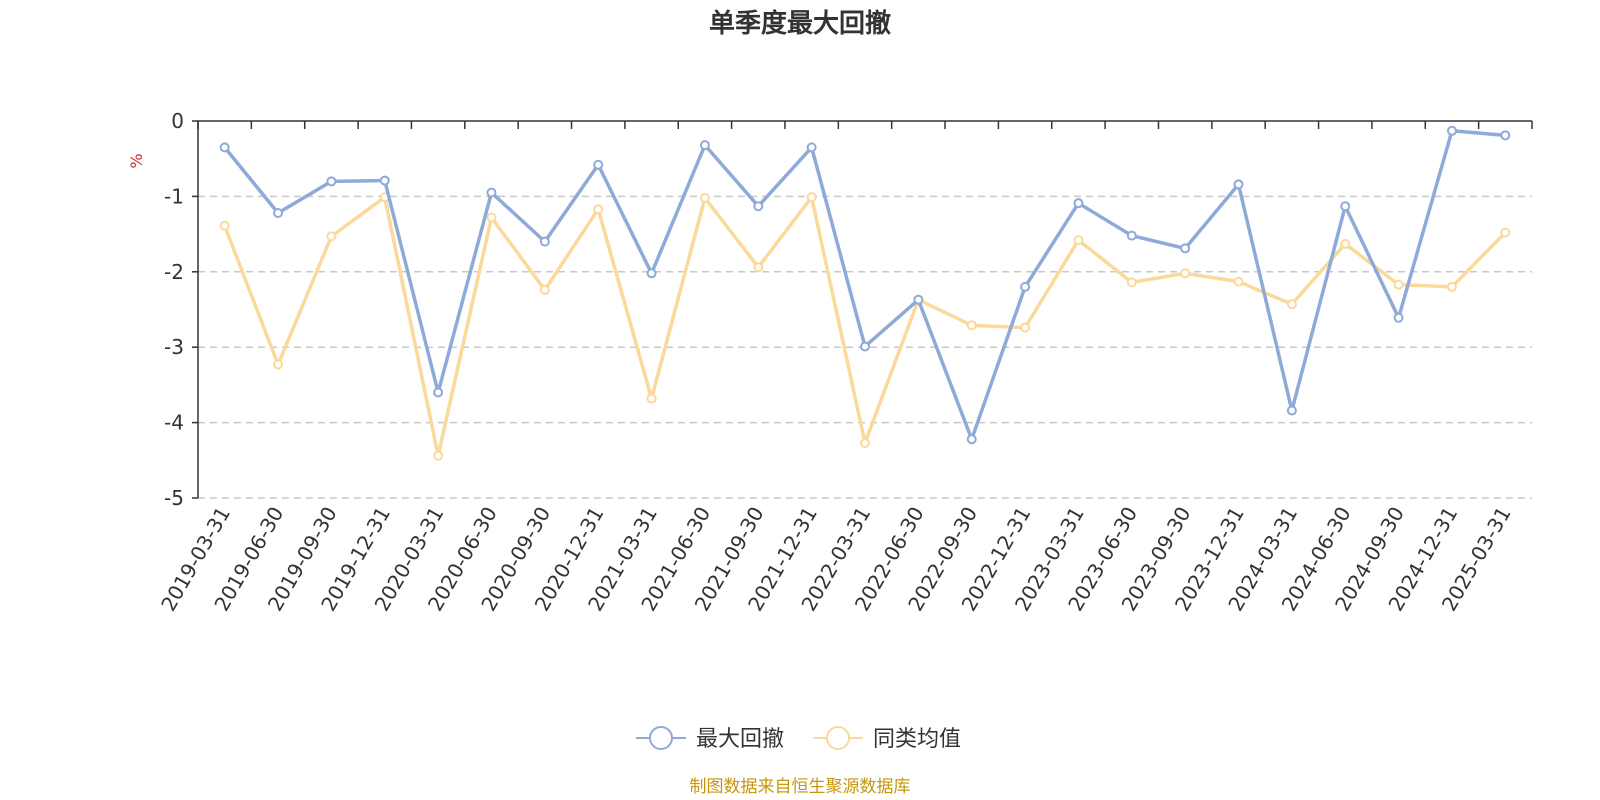  What do you see at coordinates (174, 498) in the screenshot?
I see `y-tick-label: -5` at bounding box center [174, 498].